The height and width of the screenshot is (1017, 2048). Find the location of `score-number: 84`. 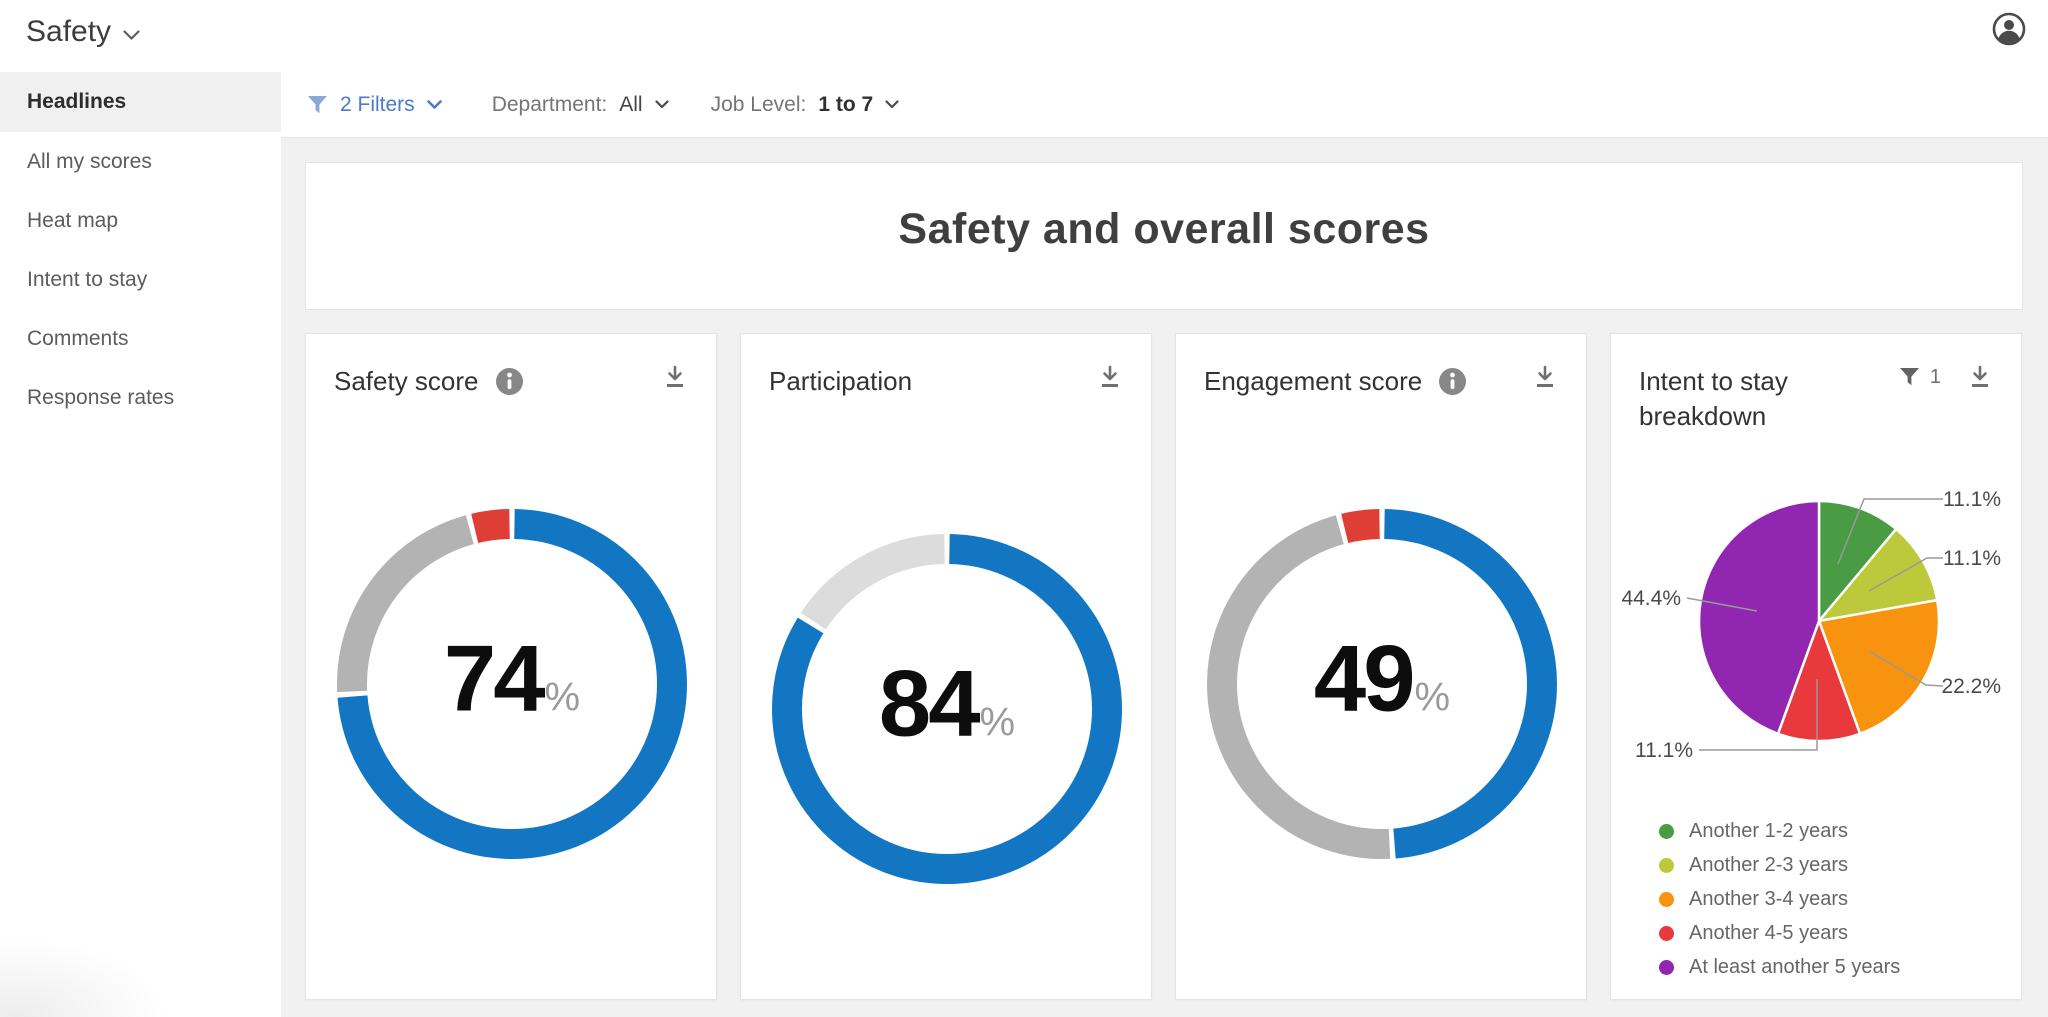

score-number: 84 is located at coordinates (929, 703).